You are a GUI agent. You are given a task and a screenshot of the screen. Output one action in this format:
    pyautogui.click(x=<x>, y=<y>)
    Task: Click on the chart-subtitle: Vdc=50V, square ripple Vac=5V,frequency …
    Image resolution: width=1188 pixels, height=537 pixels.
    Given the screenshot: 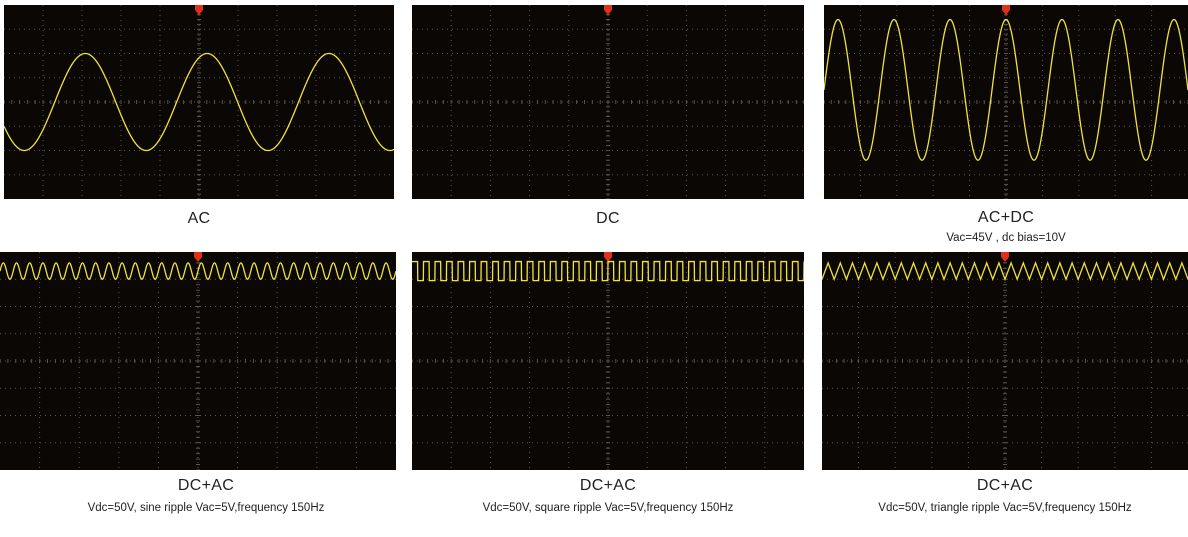 What is the action you would take?
    pyautogui.click(x=608, y=508)
    